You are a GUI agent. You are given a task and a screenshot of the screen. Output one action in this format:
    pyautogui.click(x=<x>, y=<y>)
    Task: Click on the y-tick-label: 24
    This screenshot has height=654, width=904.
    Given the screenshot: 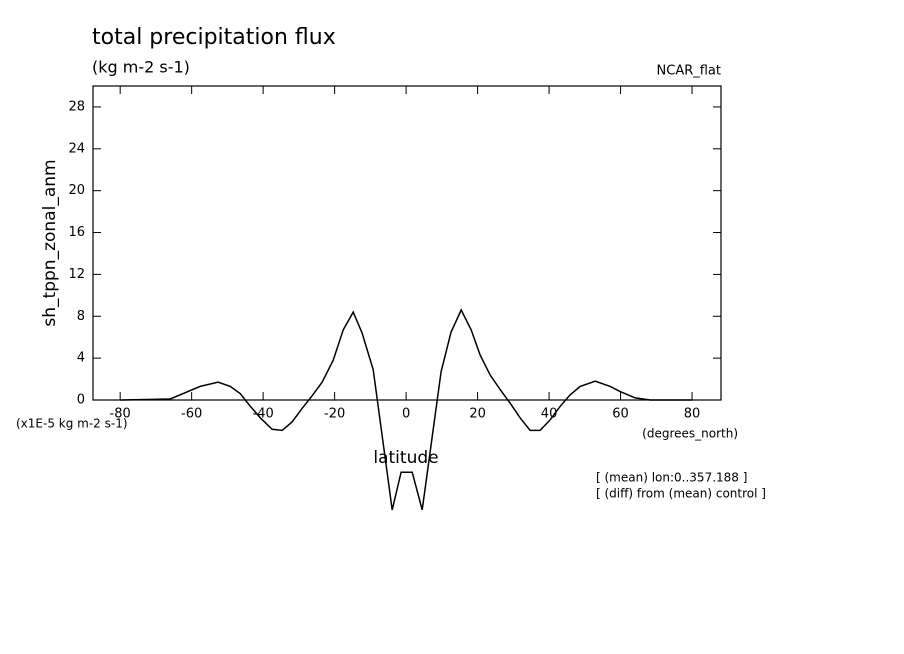 What is the action you would take?
    pyautogui.click(x=76, y=148)
    